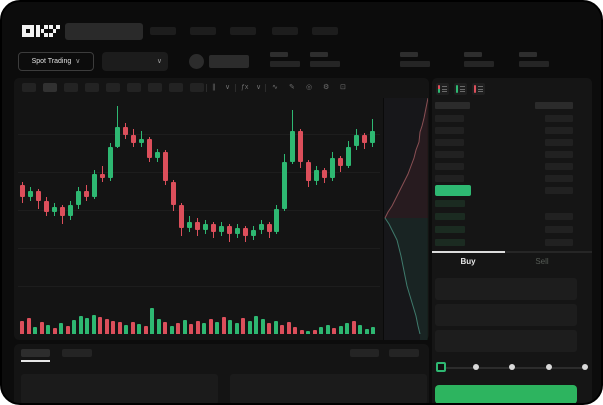  What do you see at coordinates (77, 353) in the screenshot?
I see `bottom-tab-history` at bounding box center [77, 353].